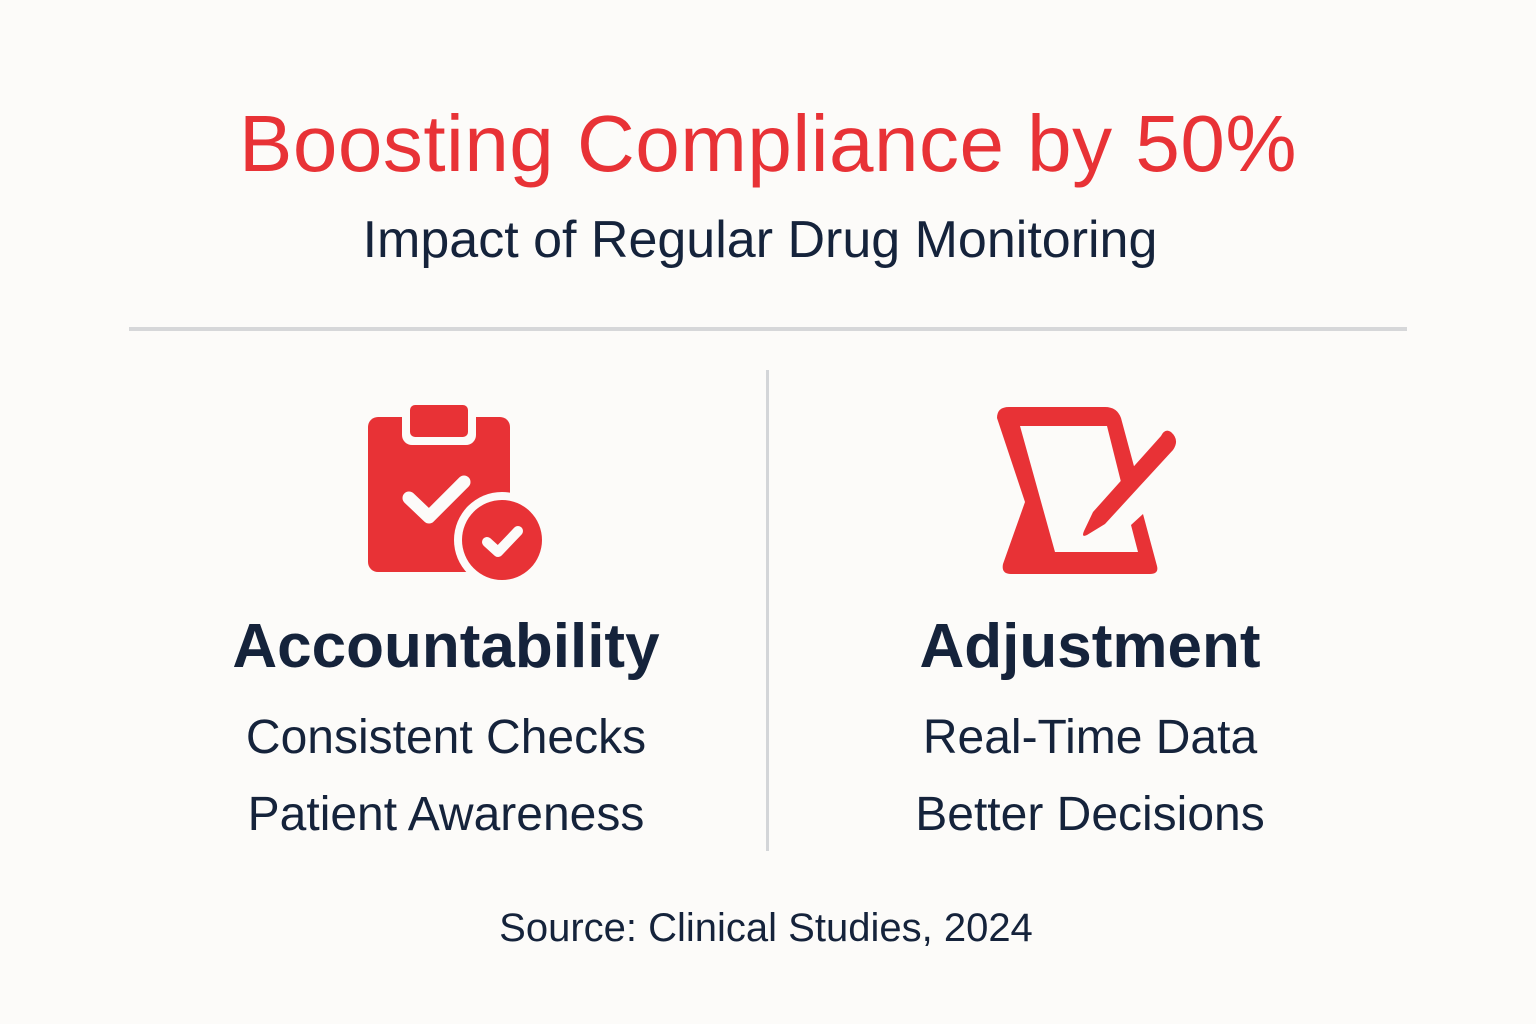  I want to click on page-title: Boosting Compliance by 50%, so click(768, 143).